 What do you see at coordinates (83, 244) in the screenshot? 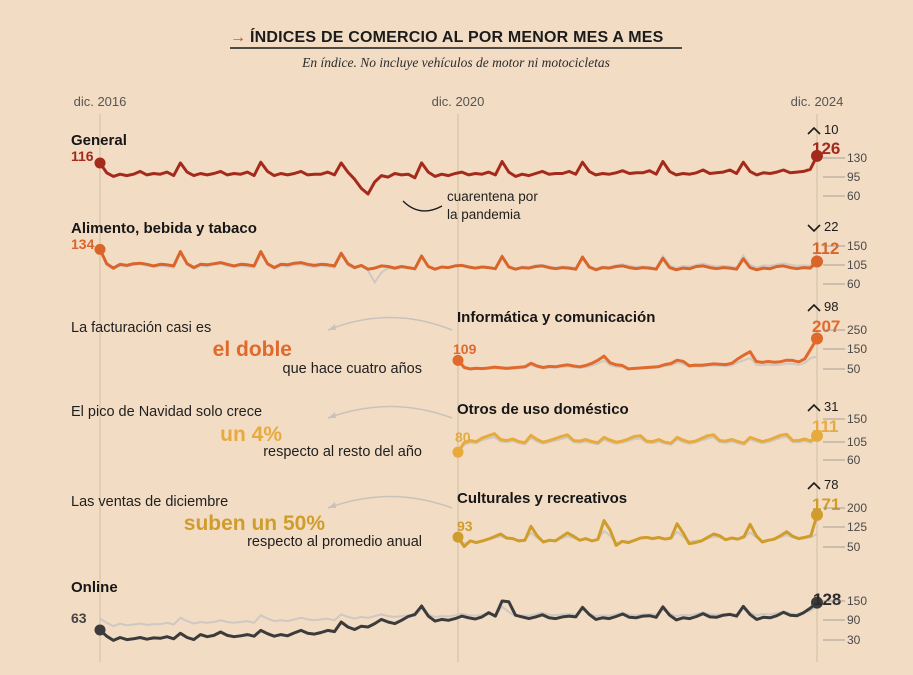
I see `start-value-label: 134` at bounding box center [83, 244].